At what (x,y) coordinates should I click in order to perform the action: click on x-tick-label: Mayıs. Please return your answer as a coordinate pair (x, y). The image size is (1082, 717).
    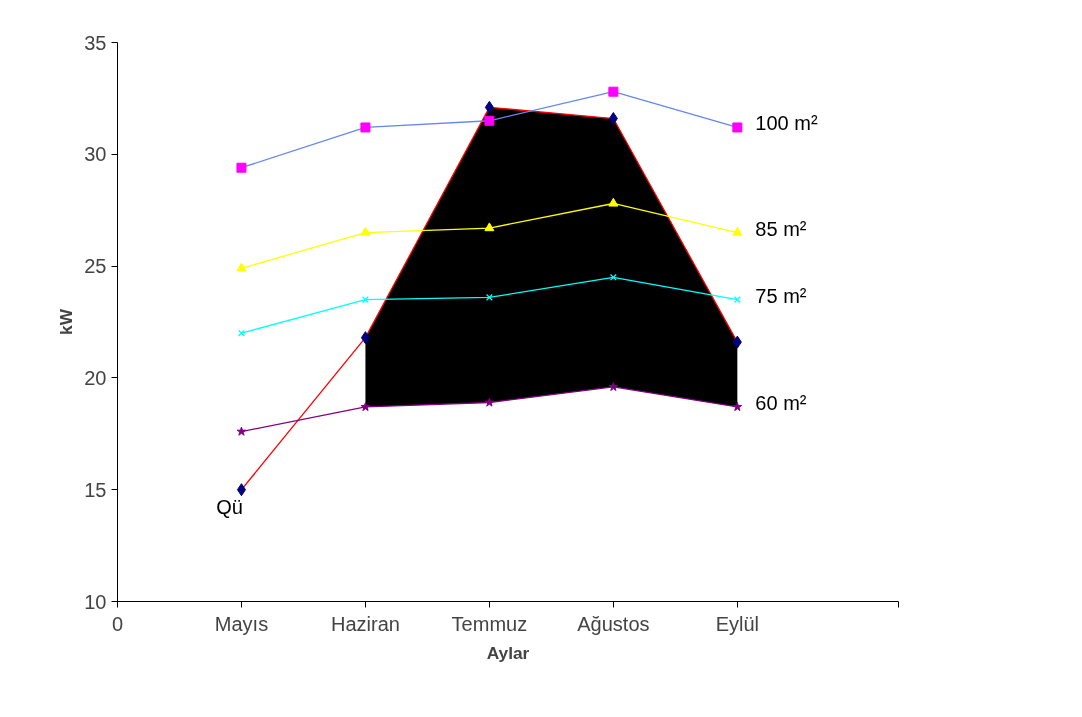
    Looking at the image, I should click on (241, 623).